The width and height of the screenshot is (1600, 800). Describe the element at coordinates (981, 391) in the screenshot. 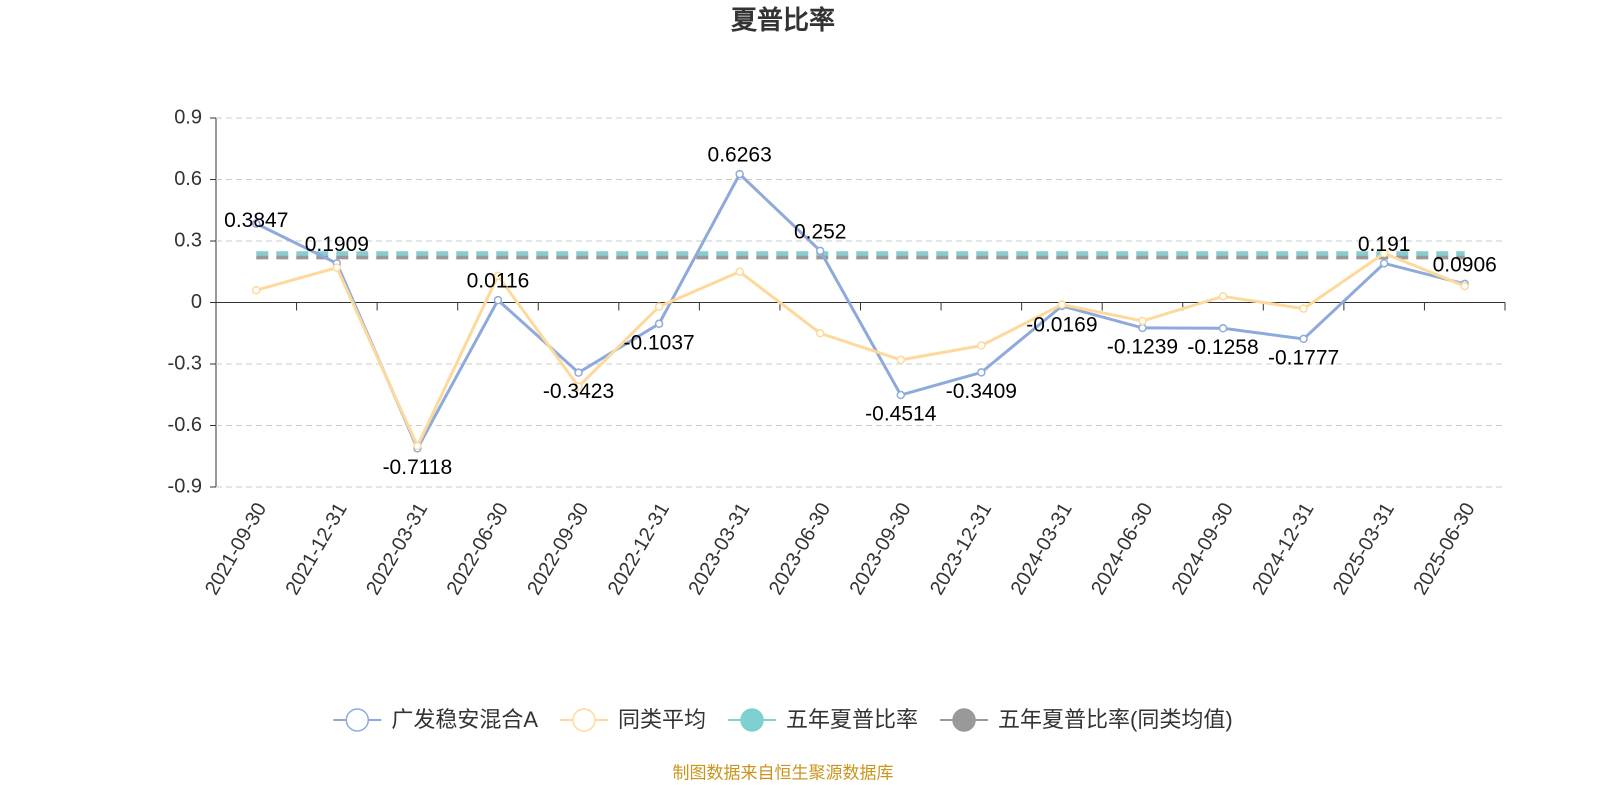

I see `data-label: -0.3409` at that location.